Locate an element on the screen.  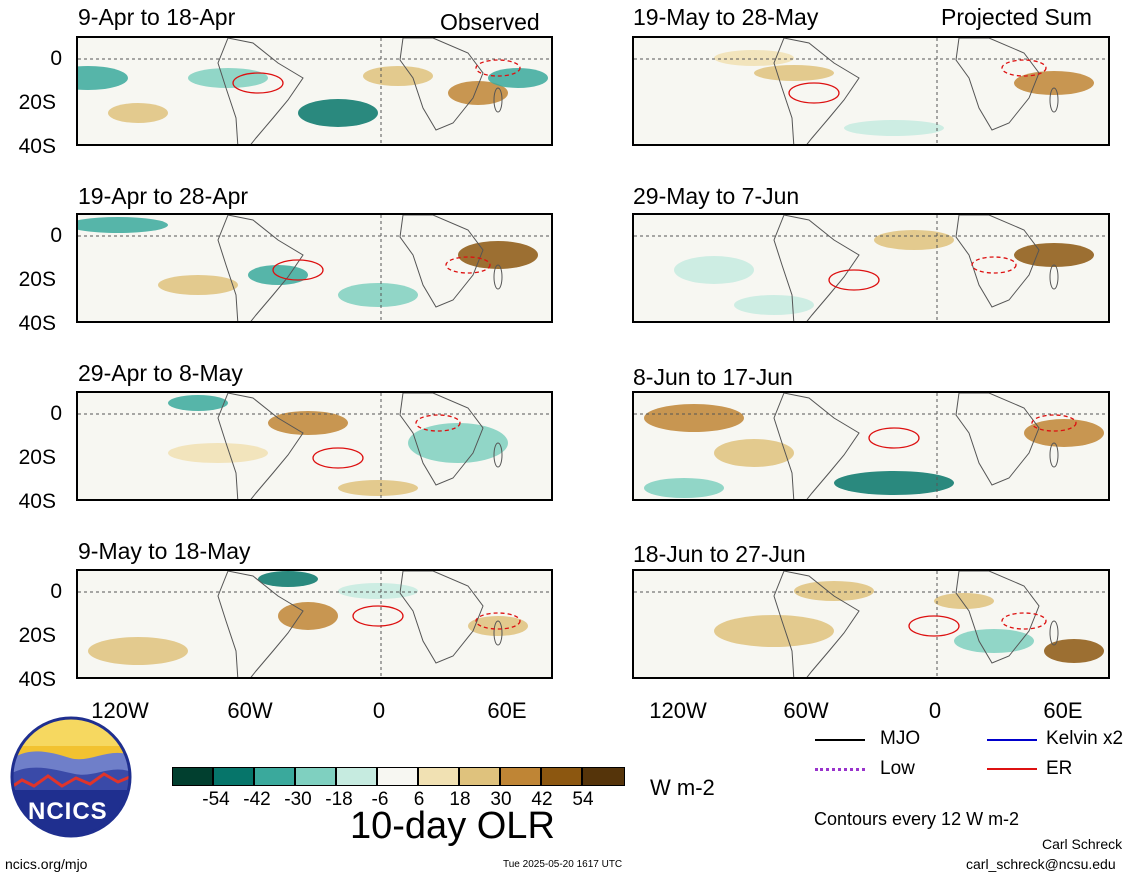
projected-column-title: Projected Sum is located at coordinates (1016, 17).